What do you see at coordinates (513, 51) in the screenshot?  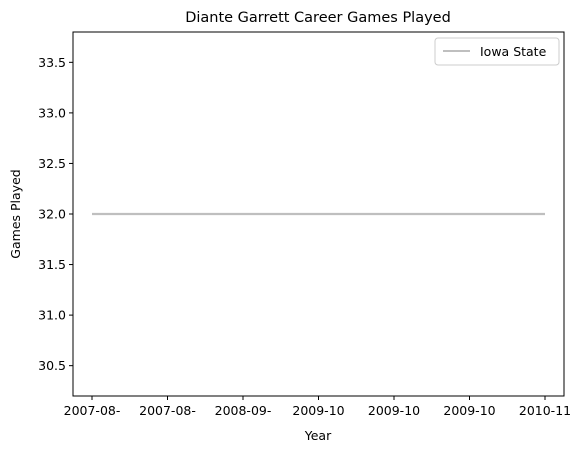 I see `legend-label: Iowa State` at bounding box center [513, 51].